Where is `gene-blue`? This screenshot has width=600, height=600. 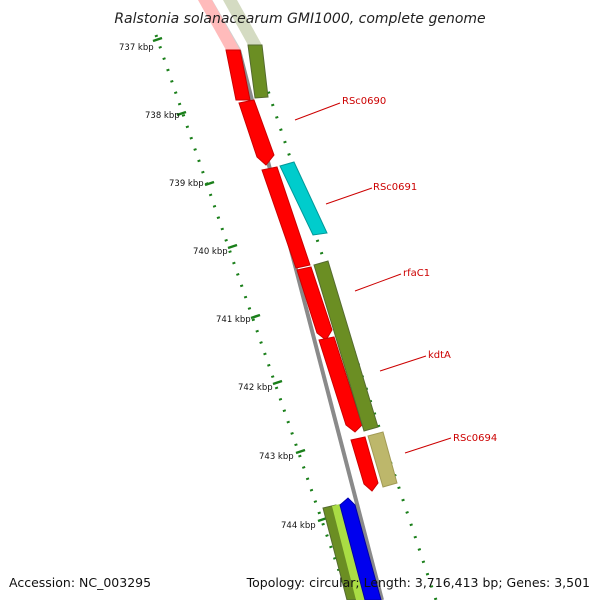 gene-blue is located at coordinates (360, 548).